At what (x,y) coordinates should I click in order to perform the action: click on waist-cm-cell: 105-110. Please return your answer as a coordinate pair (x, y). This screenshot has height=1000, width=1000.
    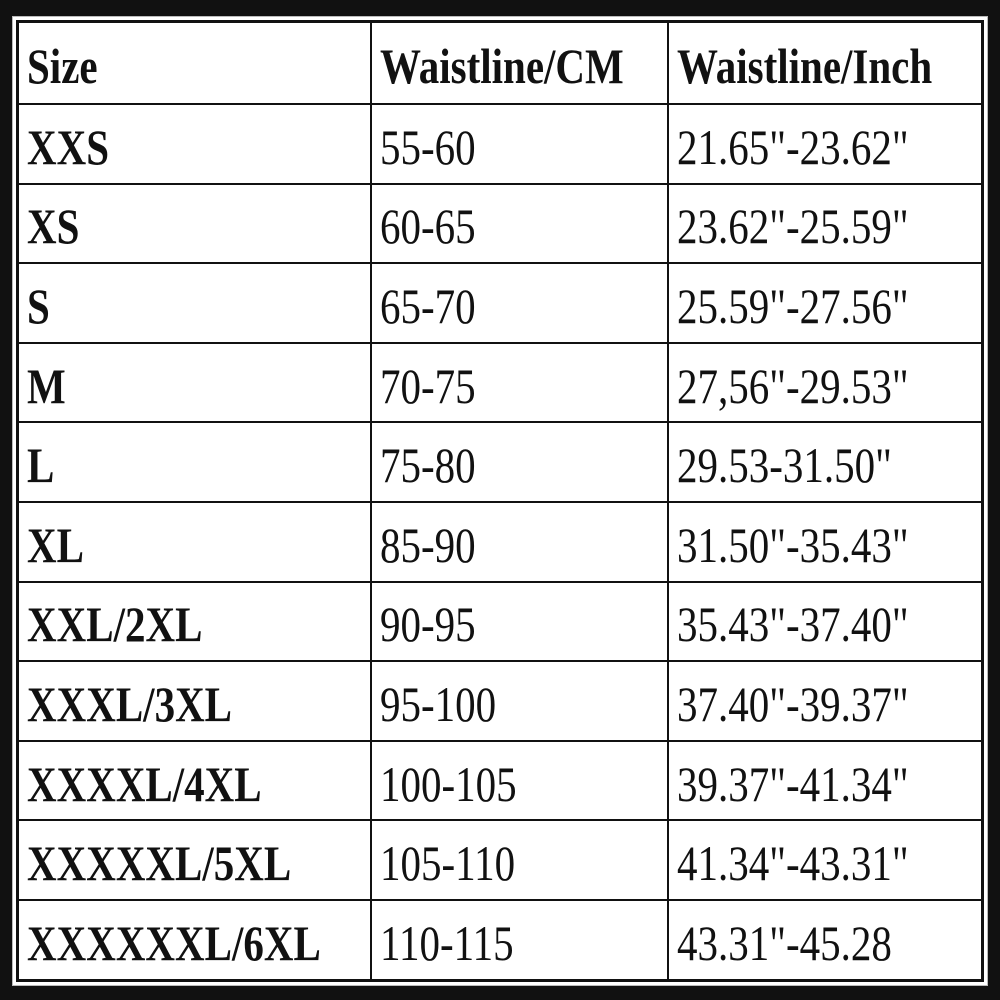
    Looking at the image, I should click on (519, 860).